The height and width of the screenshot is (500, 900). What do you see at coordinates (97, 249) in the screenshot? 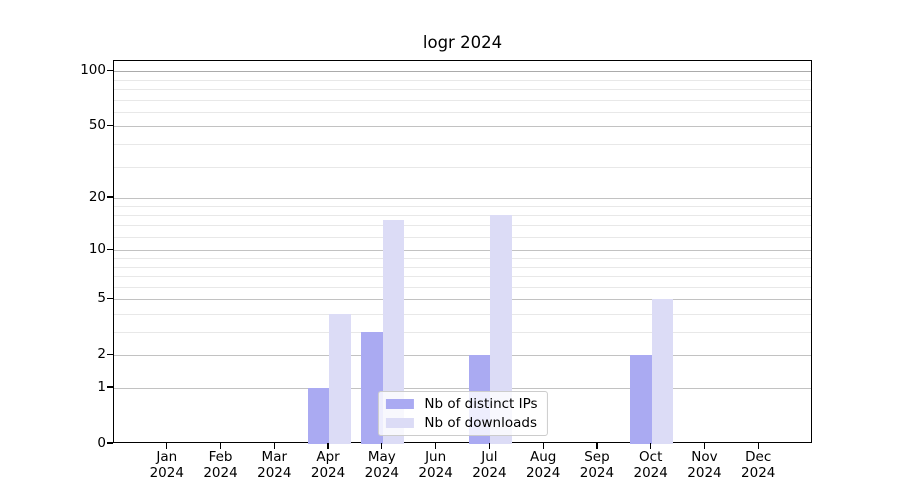
I see `y-tick-label: 10` at bounding box center [97, 249].